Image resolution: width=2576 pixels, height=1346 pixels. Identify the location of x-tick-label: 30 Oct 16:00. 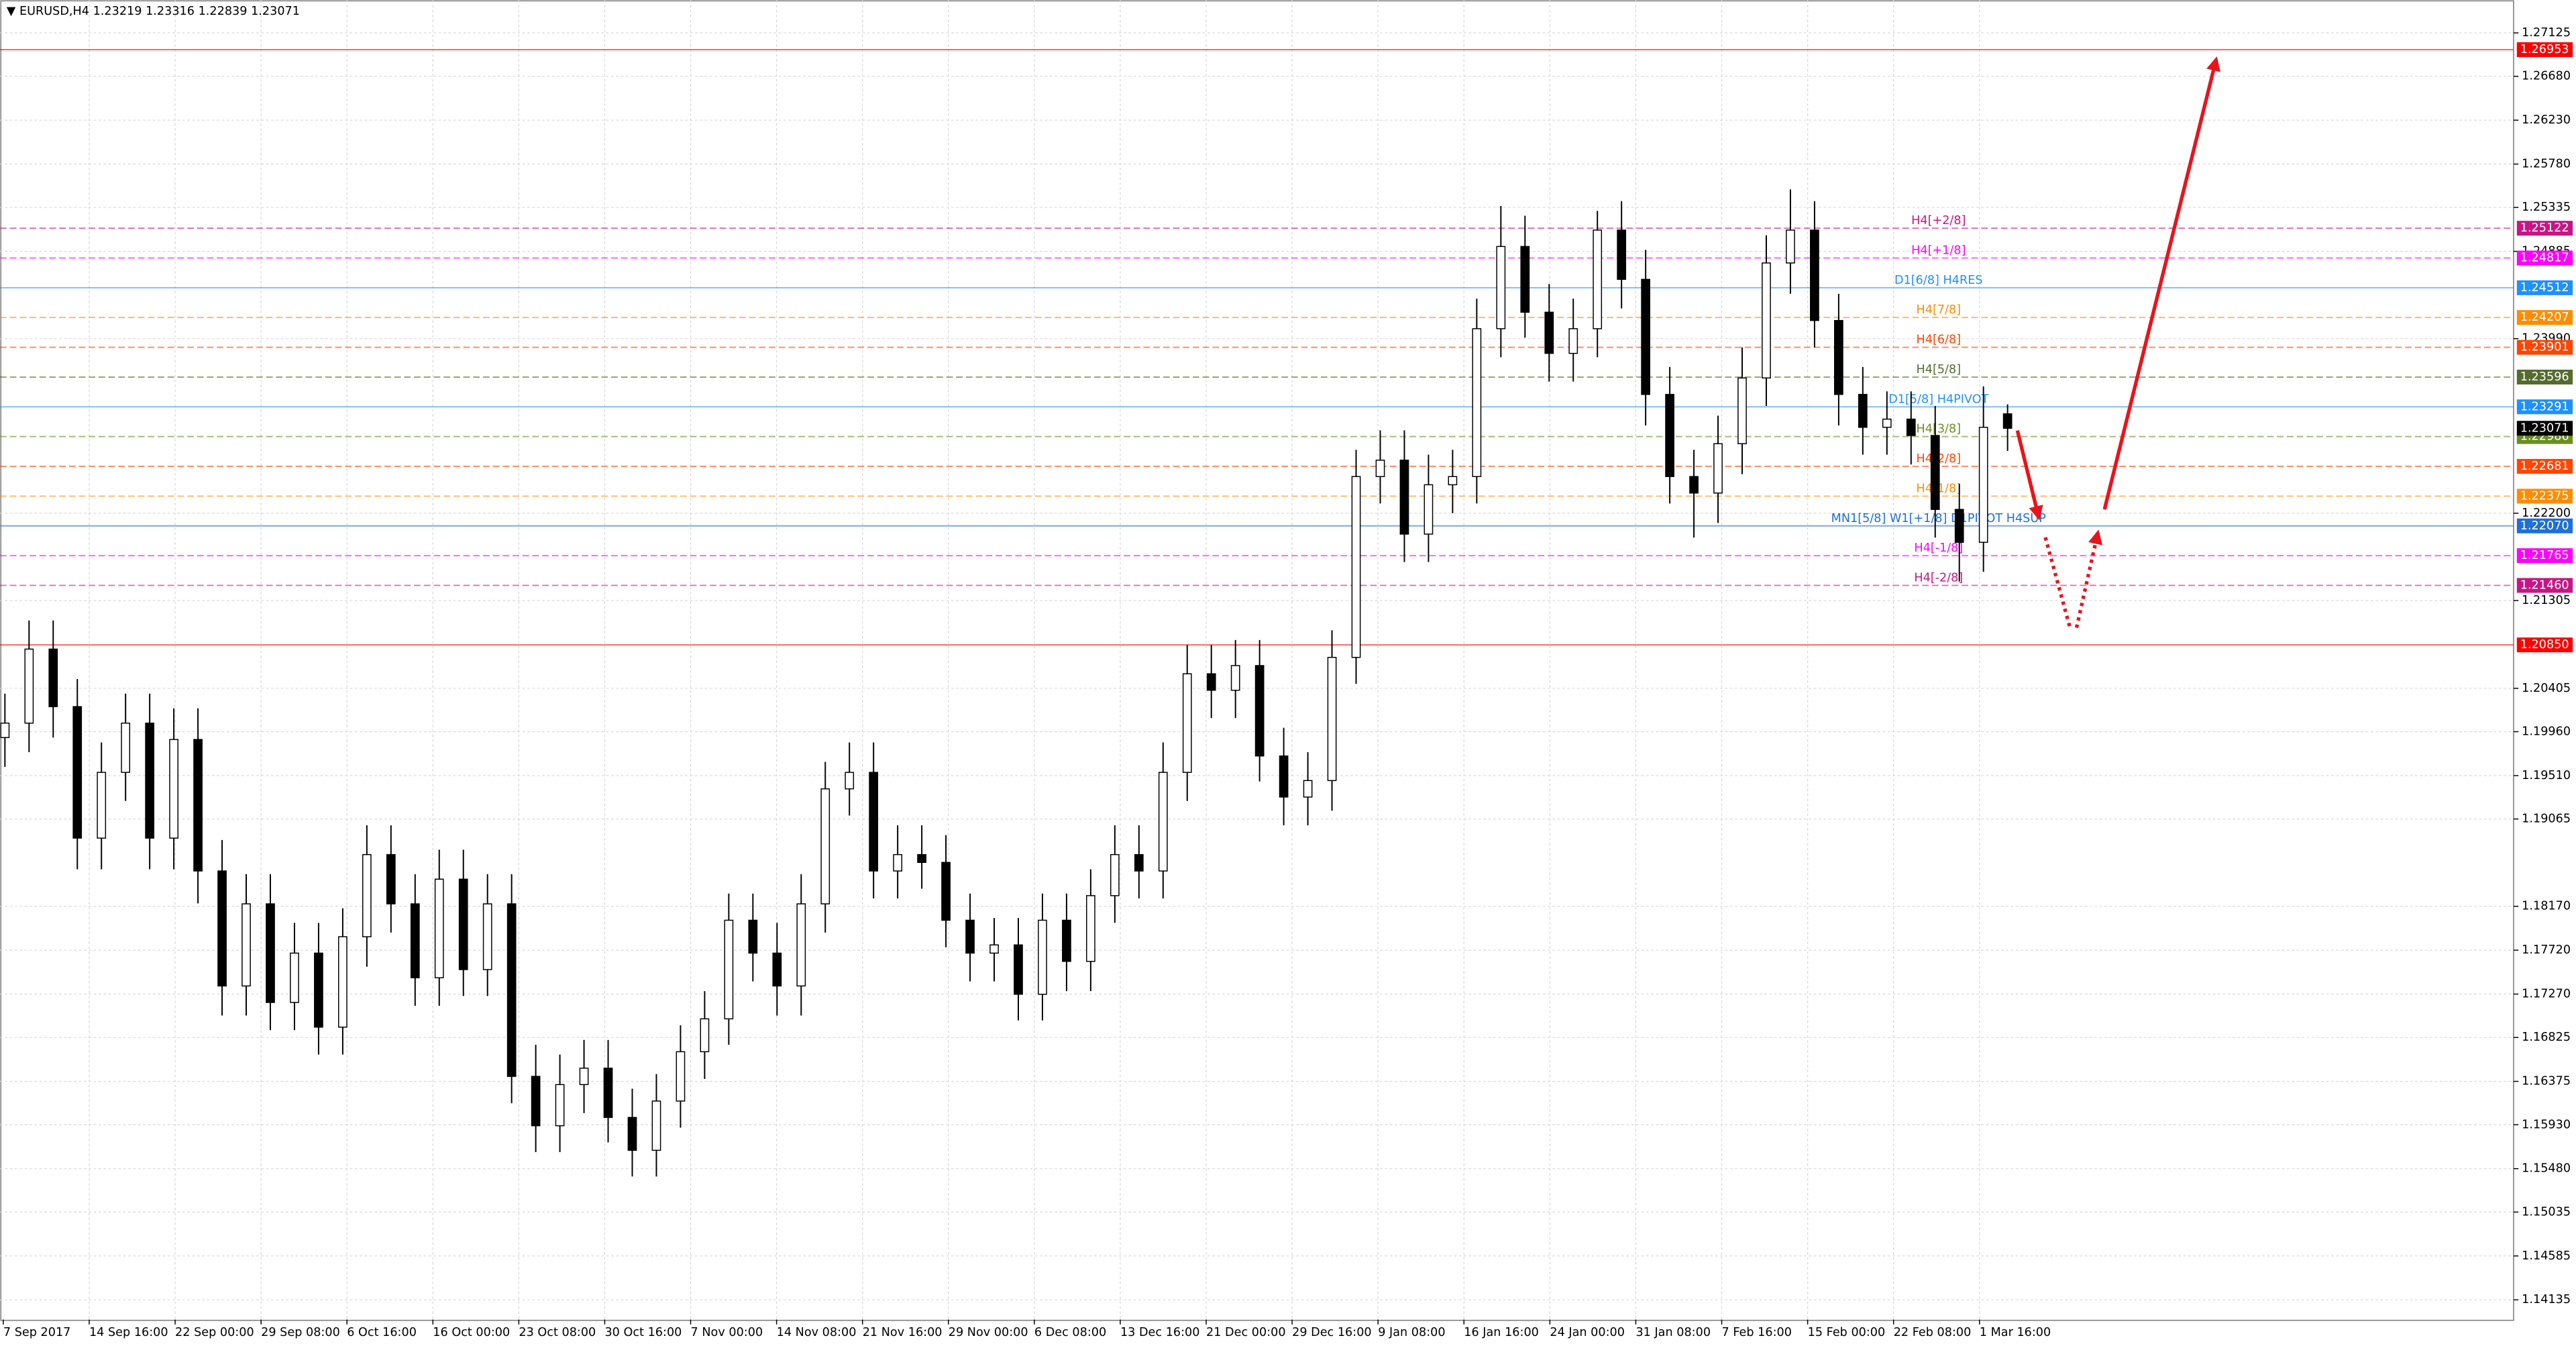
(643, 1332).